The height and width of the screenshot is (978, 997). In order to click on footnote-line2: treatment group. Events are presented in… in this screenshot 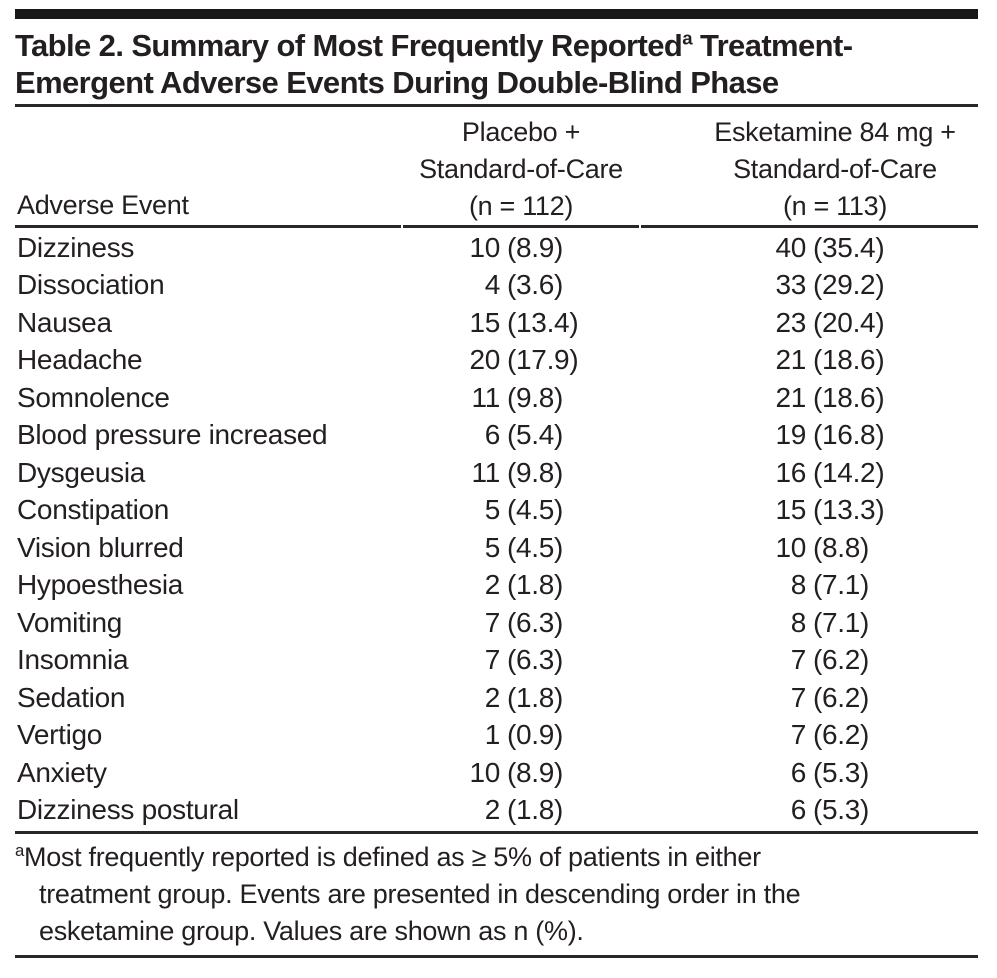, I will do `click(420, 894)`.